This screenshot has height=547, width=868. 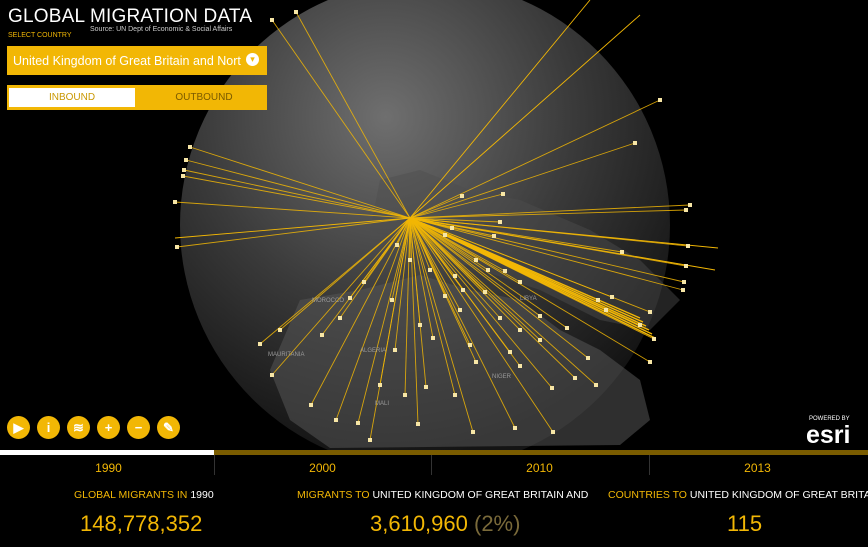 I want to click on year-2000: 2000, so click(x=322, y=468).